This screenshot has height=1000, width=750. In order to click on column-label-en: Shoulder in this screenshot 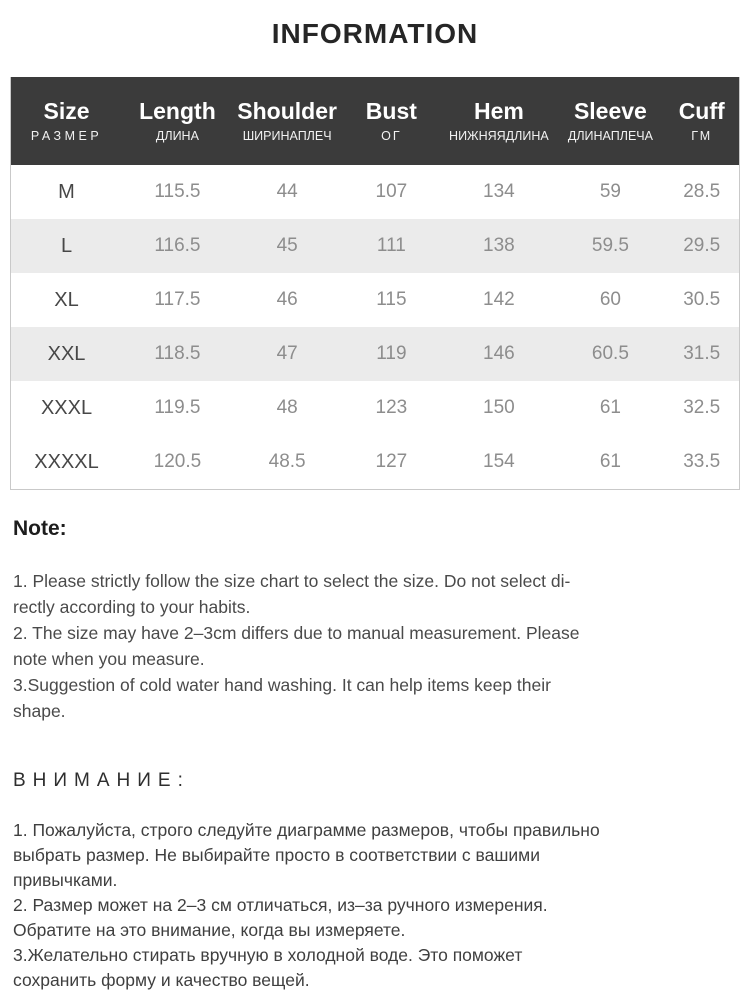, I will do `click(287, 111)`.